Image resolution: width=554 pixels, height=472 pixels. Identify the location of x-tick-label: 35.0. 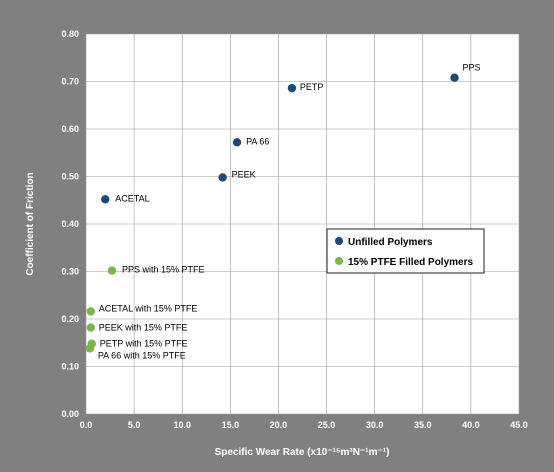
(423, 425).